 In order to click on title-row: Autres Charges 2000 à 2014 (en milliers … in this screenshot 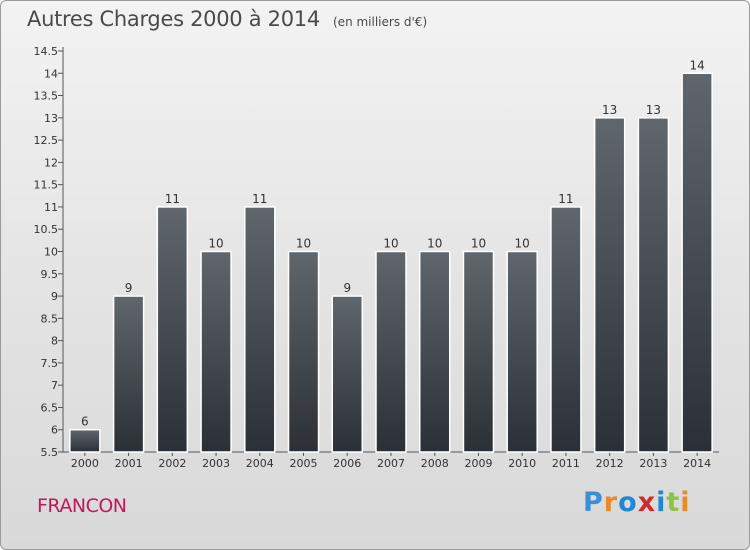, I will do `click(227, 19)`.